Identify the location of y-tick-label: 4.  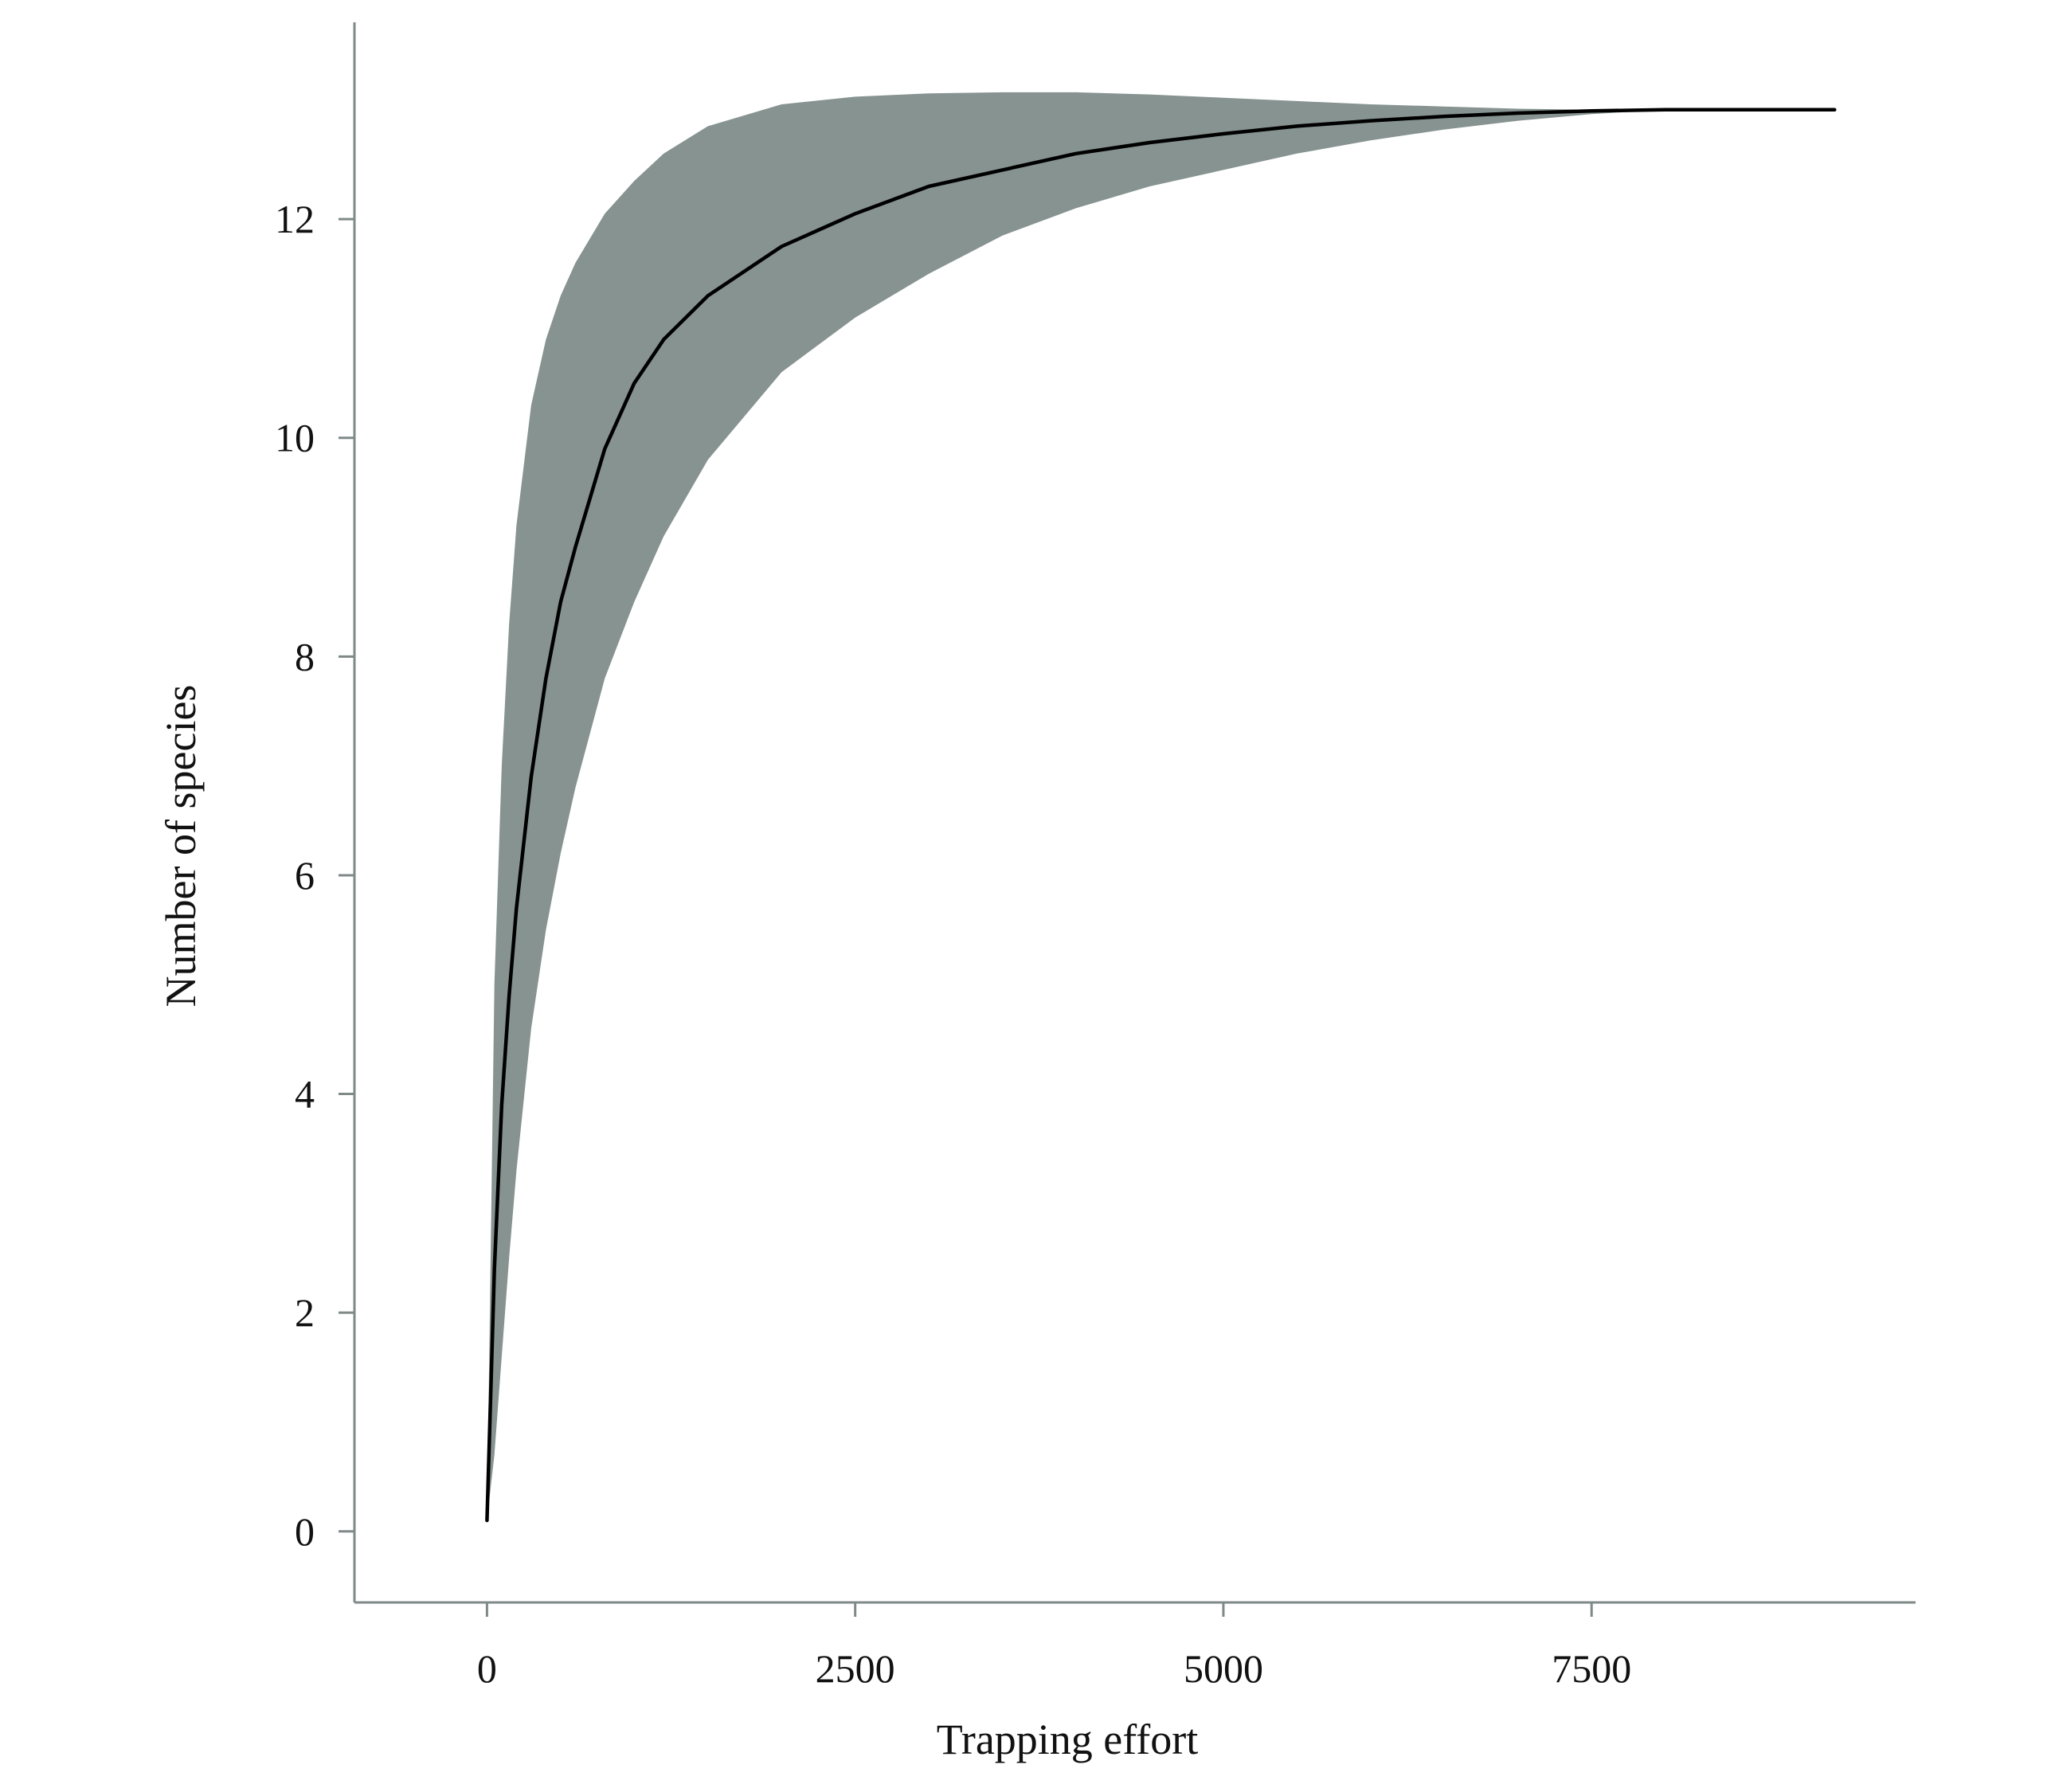
(305, 1094).